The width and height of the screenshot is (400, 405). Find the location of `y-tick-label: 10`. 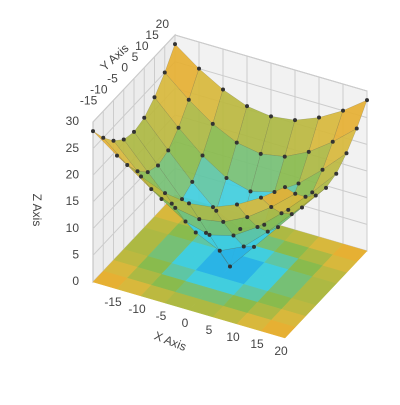

y-tick-label: 10 is located at coordinates (142, 46).